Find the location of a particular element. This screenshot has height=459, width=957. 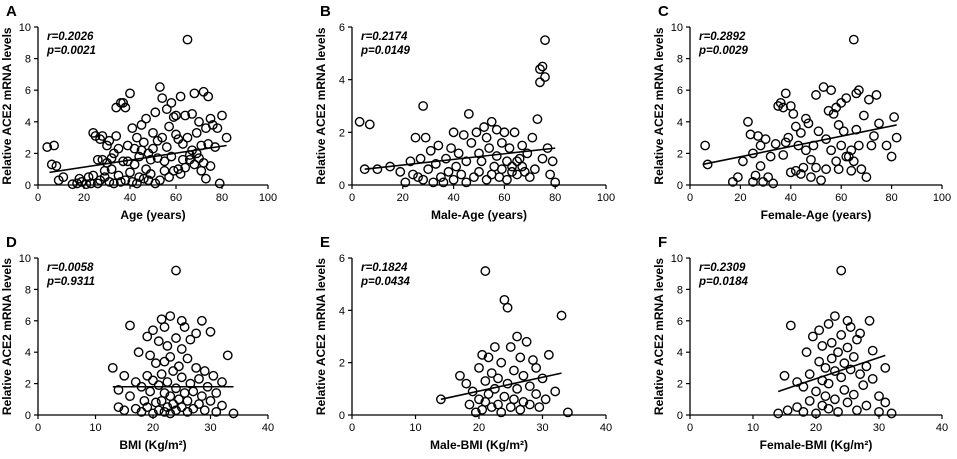

y-tick-label: 0 is located at coordinates (28, 416).